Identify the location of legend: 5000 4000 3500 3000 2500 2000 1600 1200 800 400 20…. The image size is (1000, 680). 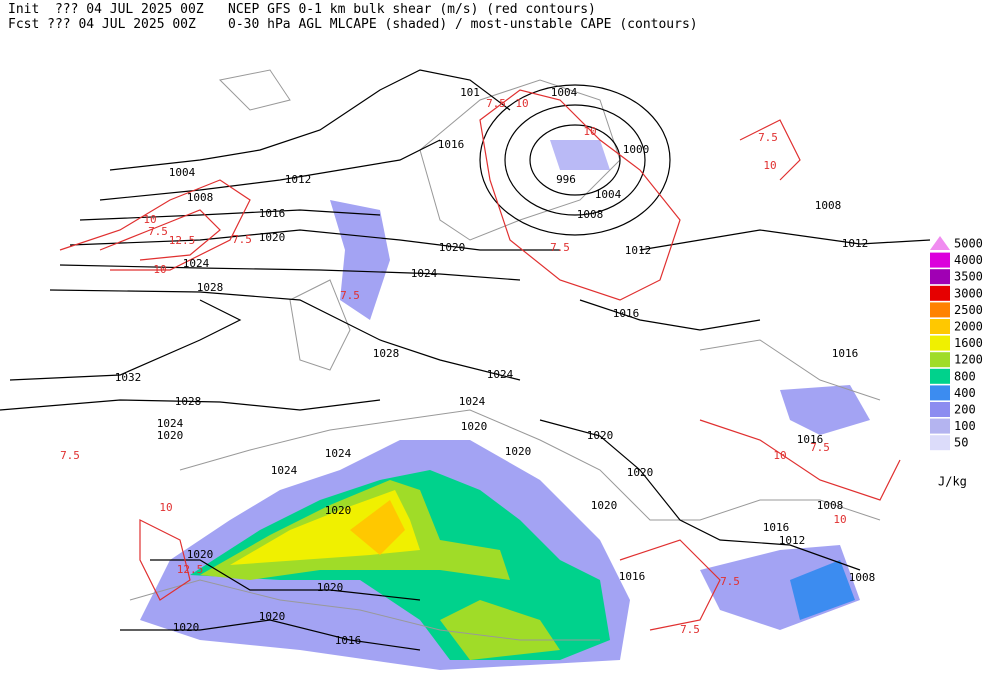
(956, 343).